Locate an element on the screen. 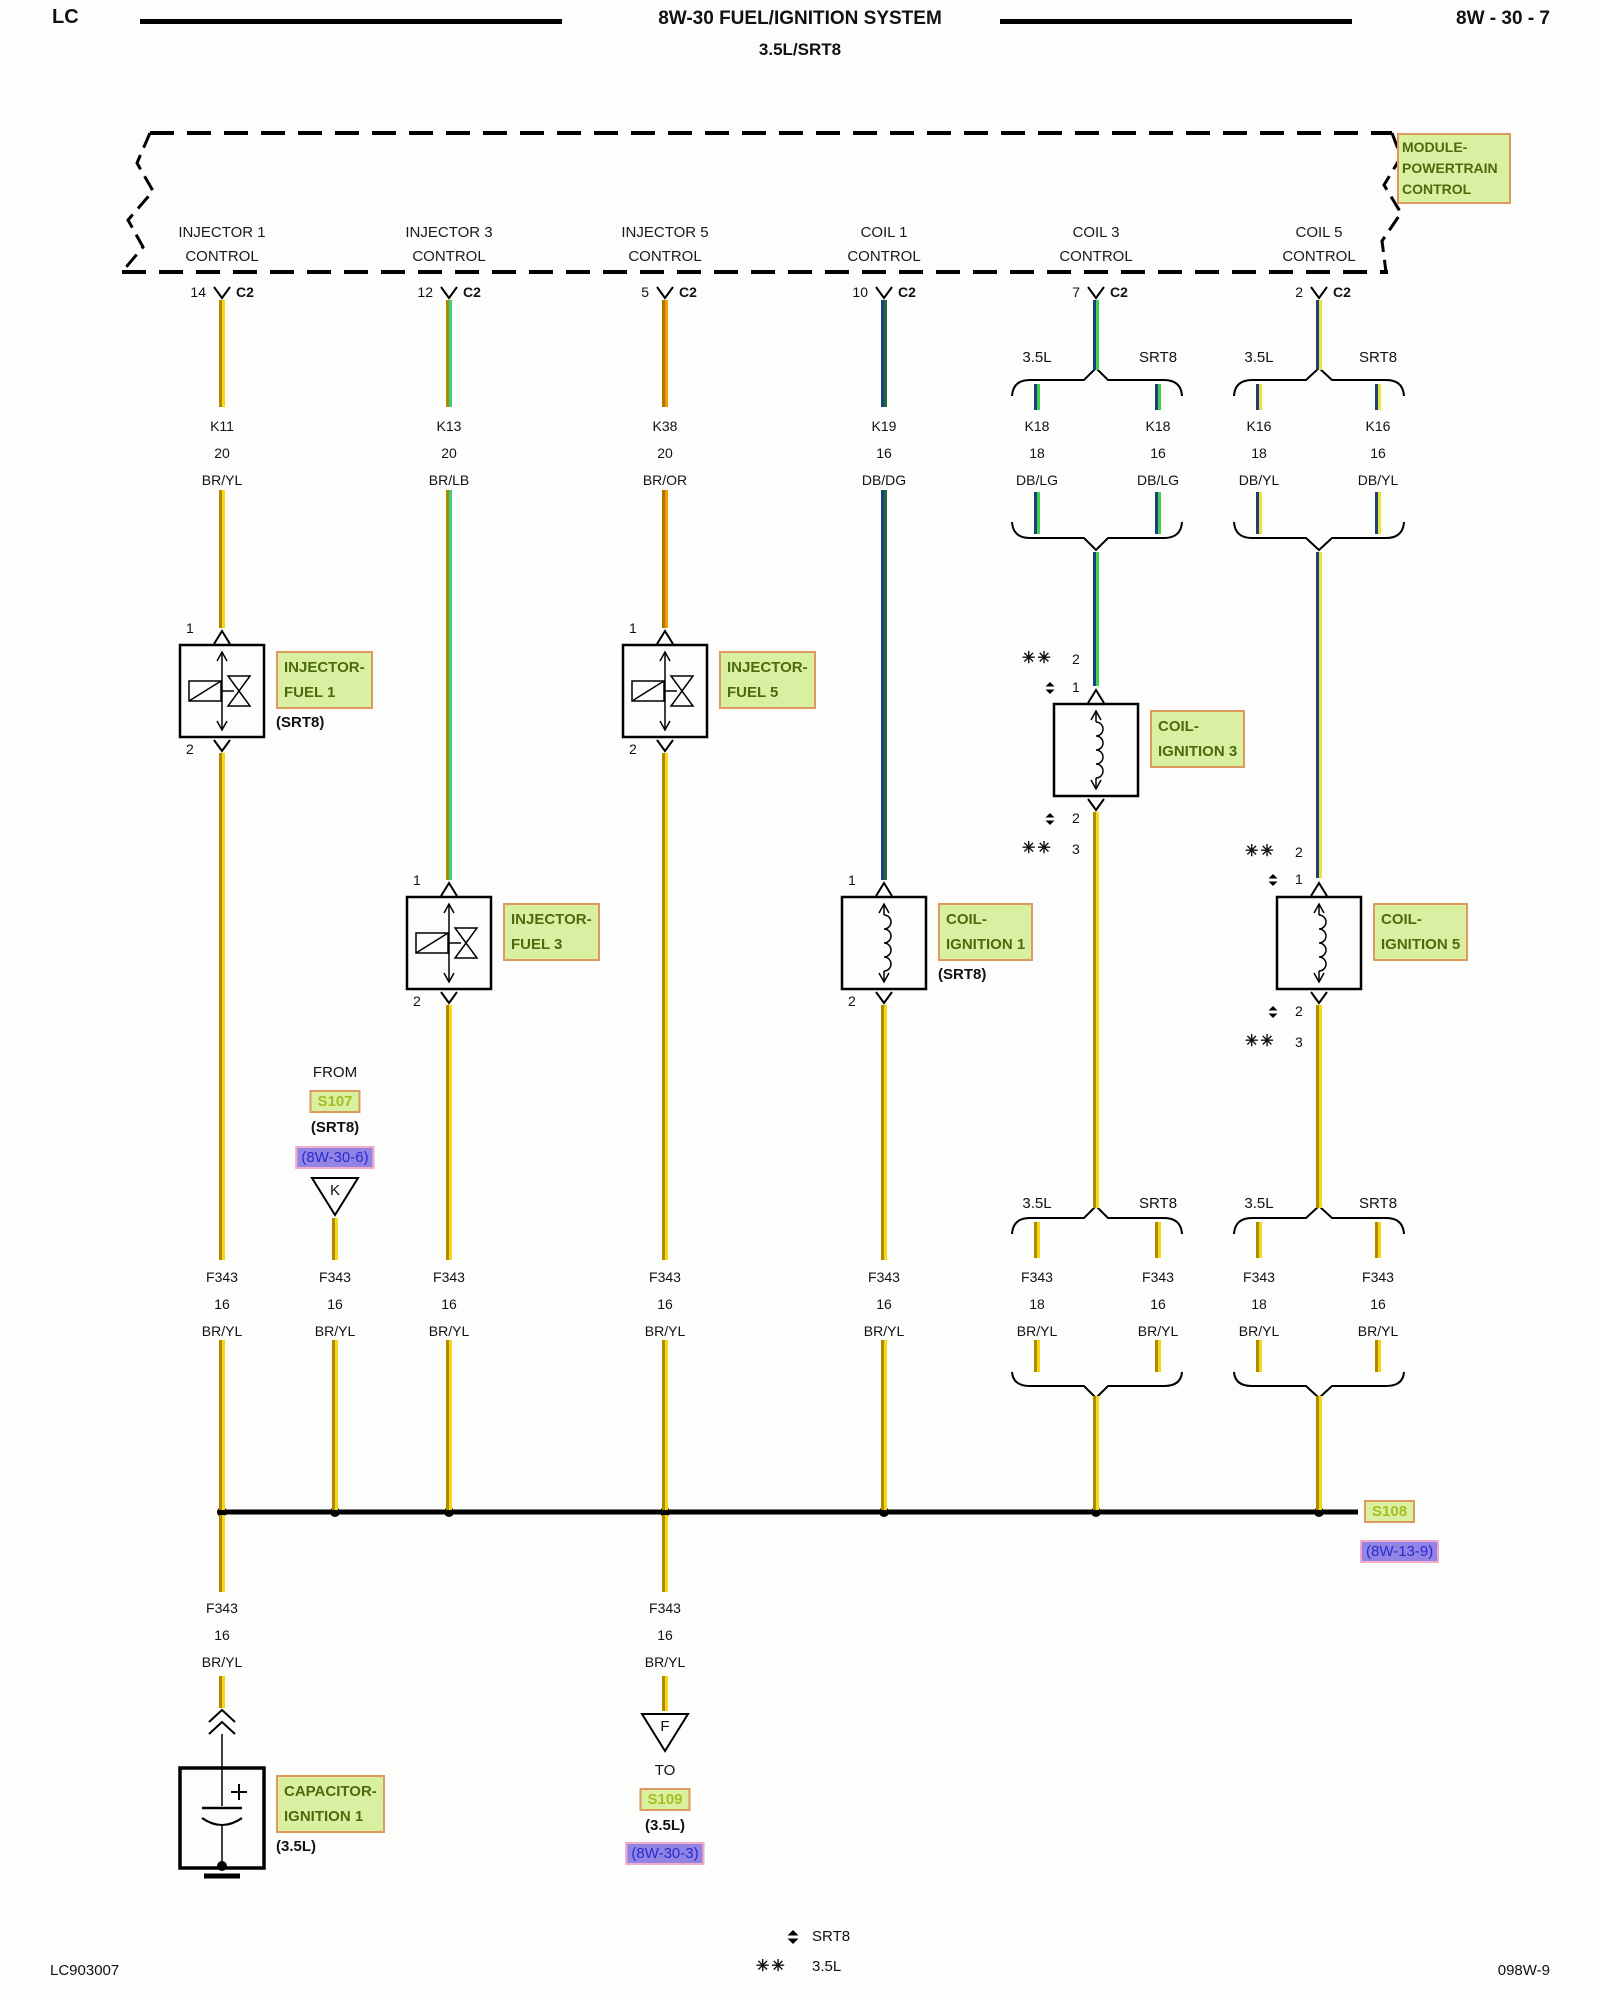 This screenshot has width=1600, height=2000. page-title: 8W-30 FUEL/IGNITION SYSTEM is located at coordinates (800, 18).